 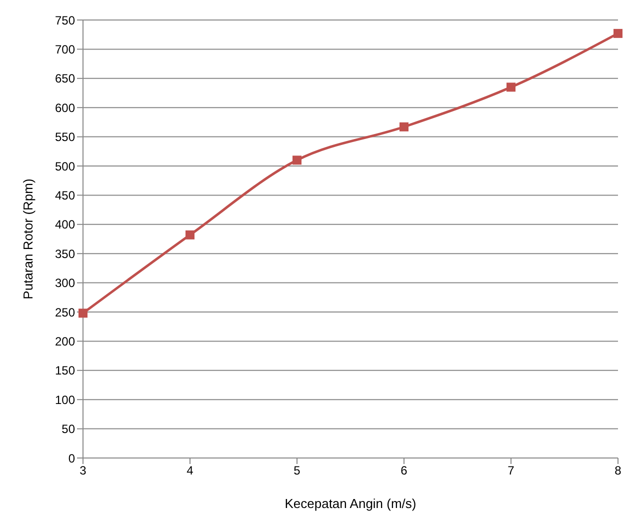 I want to click on y-tick-label: 150, so click(x=65, y=371).